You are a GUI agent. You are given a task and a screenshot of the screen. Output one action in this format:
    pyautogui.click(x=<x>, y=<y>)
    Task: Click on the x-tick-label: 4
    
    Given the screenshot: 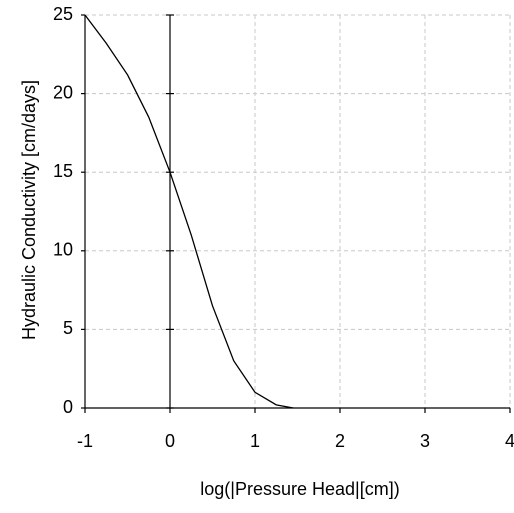 What is the action you would take?
    pyautogui.click(x=509, y=441)
    